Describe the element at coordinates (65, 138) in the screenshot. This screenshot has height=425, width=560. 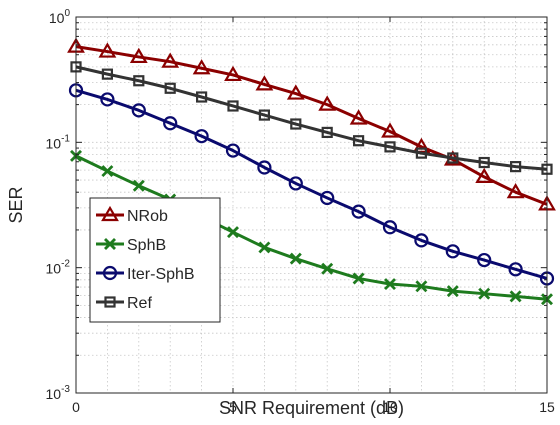
I see `y-tick-exponent: -1` at that location.